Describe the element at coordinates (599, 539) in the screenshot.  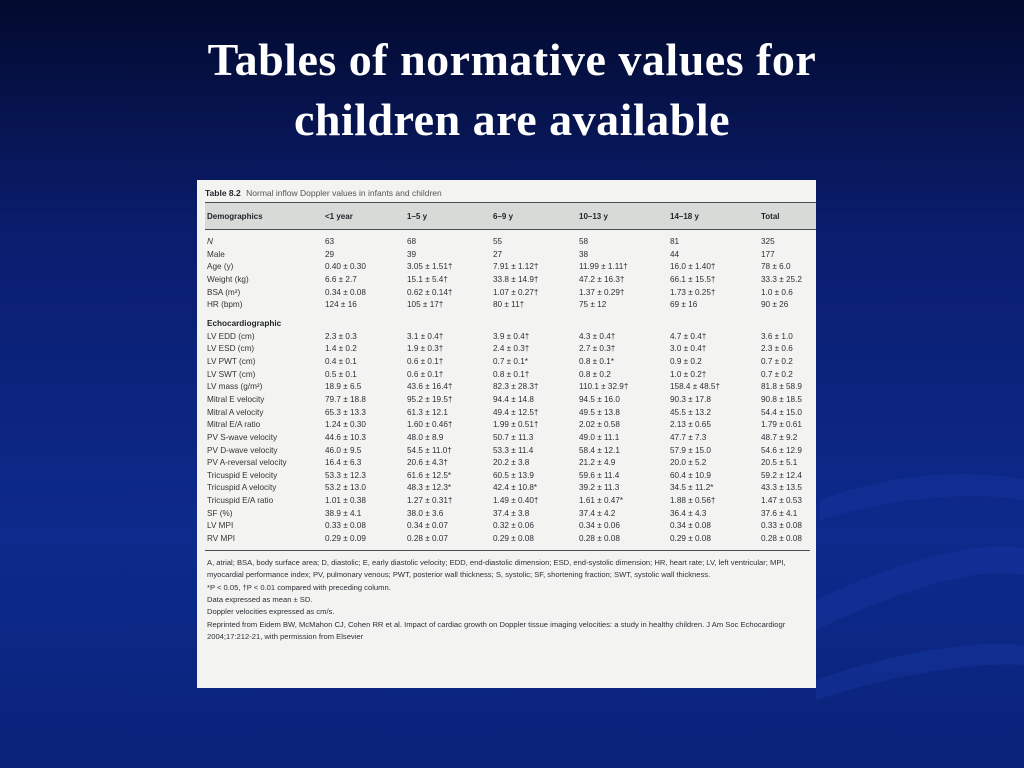
I see `table-cell: 0.28 ± 0.08` at that location.